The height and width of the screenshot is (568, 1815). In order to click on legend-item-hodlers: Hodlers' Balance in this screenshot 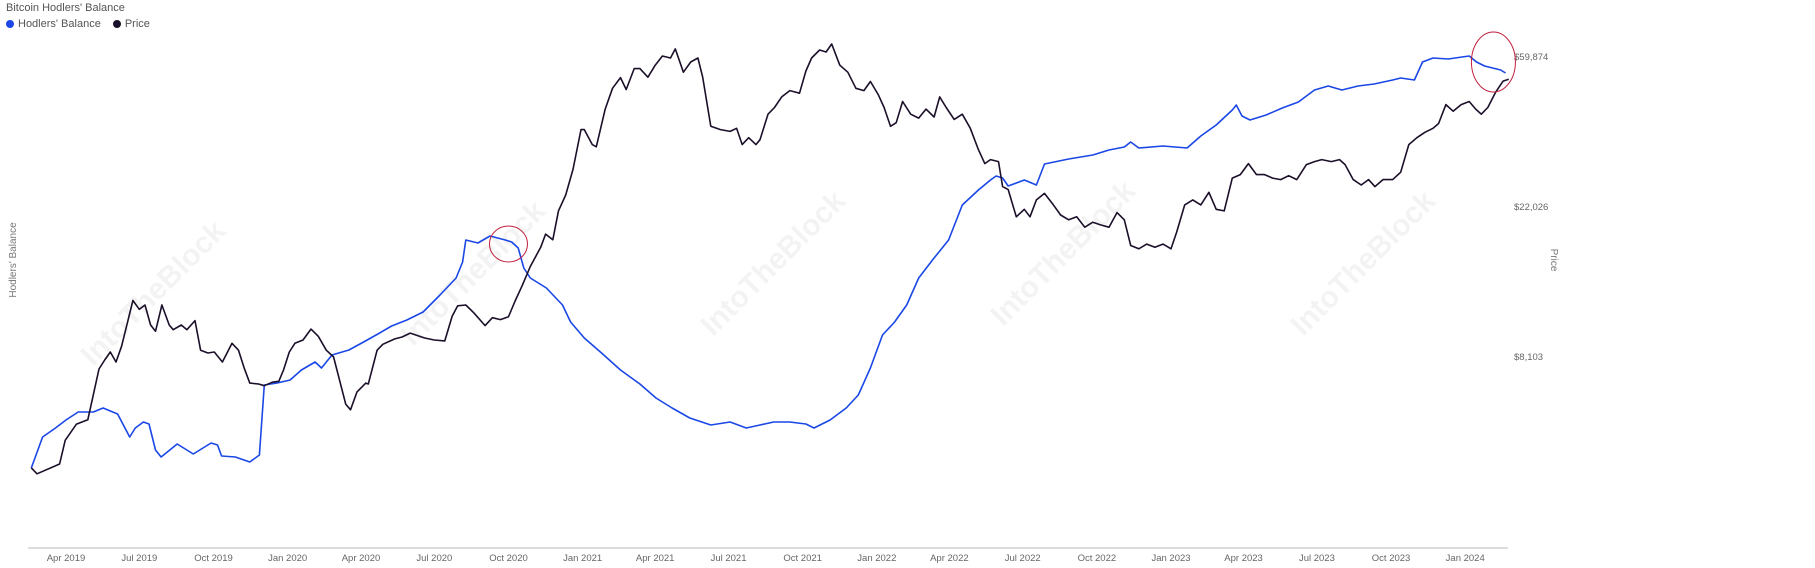, I will do `click(53, 24)`.